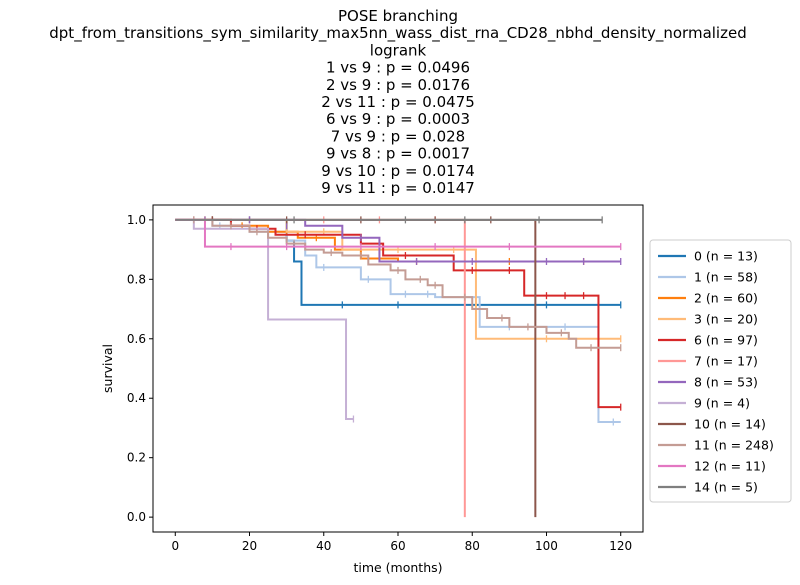 The image size is (800, 585). I want to click on title-line: logrank, so click(398, 50).